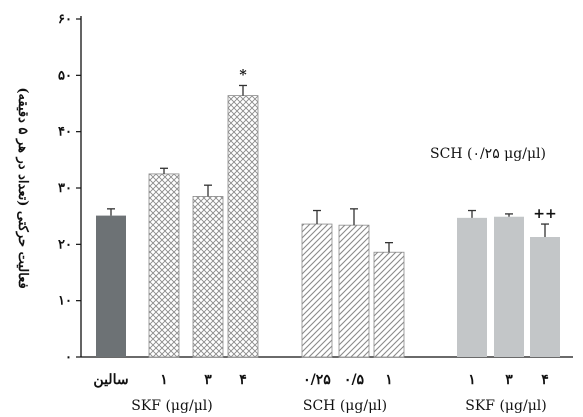 The image size is (583, 417). What do you see at coordinates (65, 19) in the screenshot?
I see `y-tick-label: ۶۰` at bounding box center [65, 19].